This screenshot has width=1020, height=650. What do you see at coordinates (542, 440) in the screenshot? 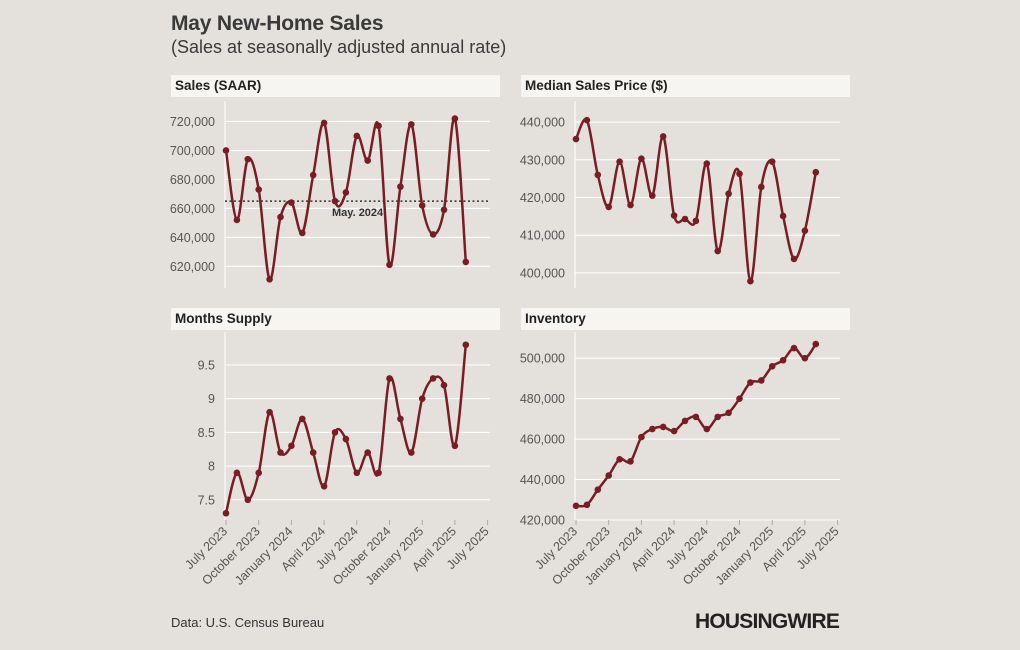
I see `inventory-y-tick-label: 460,000` at bounding box center [542, 440].